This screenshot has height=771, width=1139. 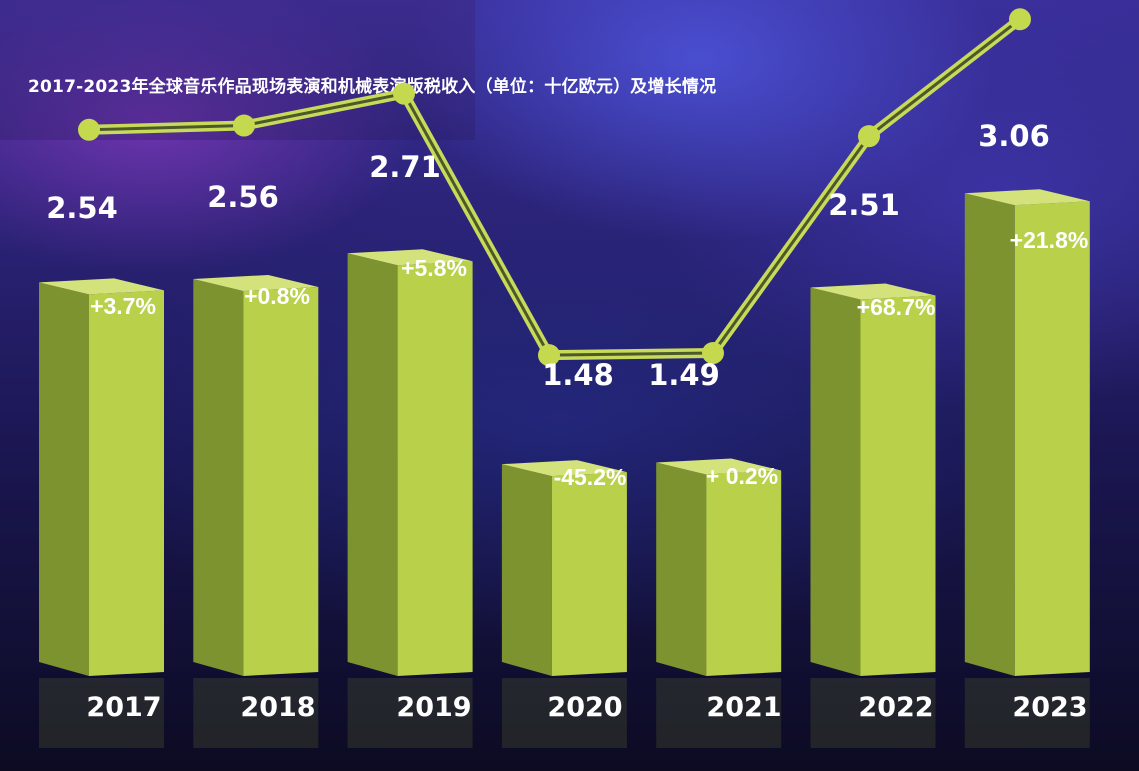 I want to click on growth-label-2021: + 0.2%, so click(x=742, y=476).